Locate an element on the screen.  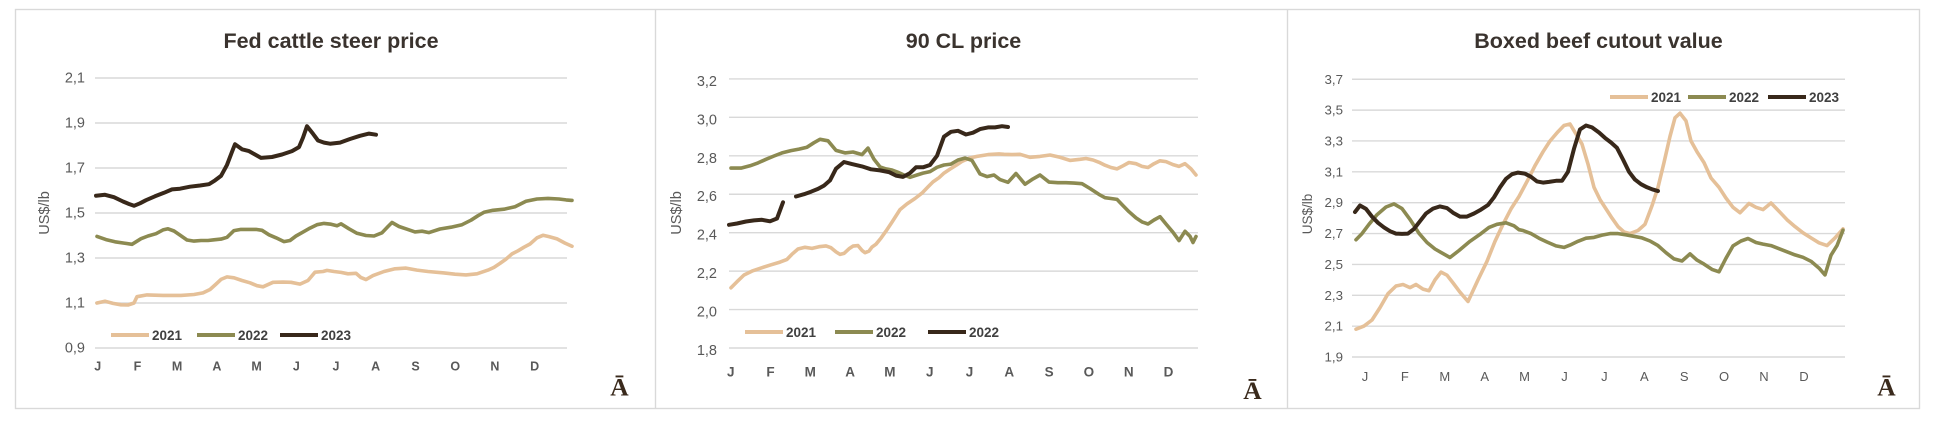
svg-text: 1,8 is located at coordinates (707, 351).